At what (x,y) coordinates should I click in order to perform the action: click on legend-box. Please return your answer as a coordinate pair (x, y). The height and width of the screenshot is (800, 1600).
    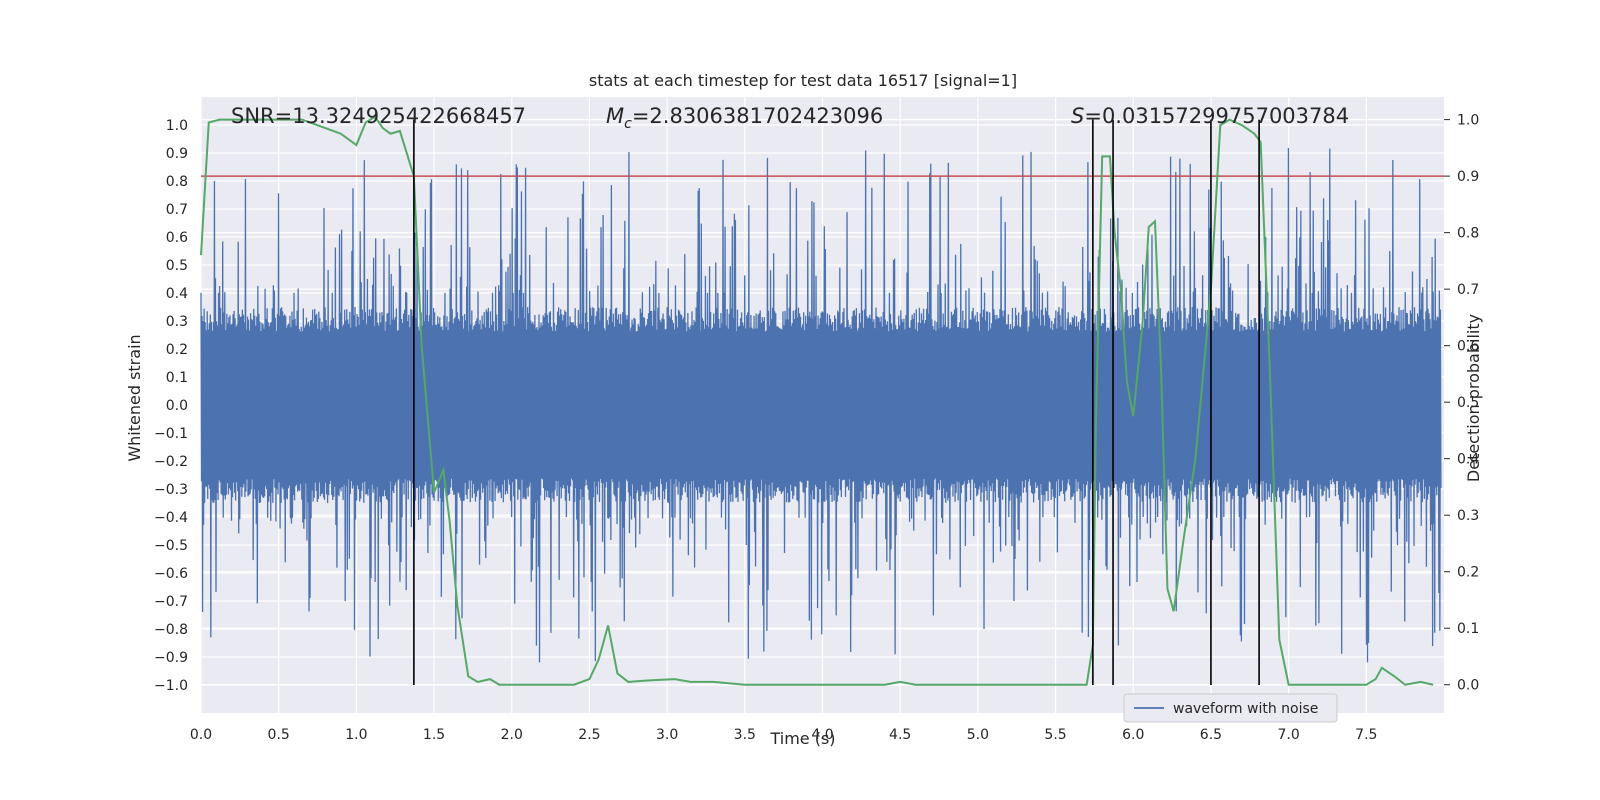
    Looking at the image, I should click on (1230, 708).